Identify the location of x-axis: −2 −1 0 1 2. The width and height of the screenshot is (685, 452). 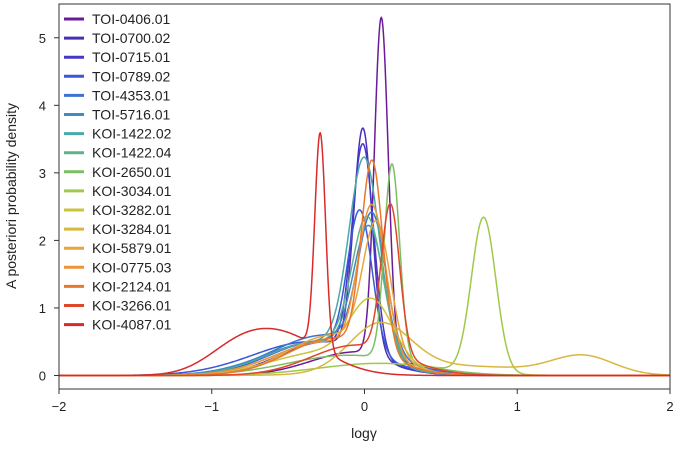
(363, 401).